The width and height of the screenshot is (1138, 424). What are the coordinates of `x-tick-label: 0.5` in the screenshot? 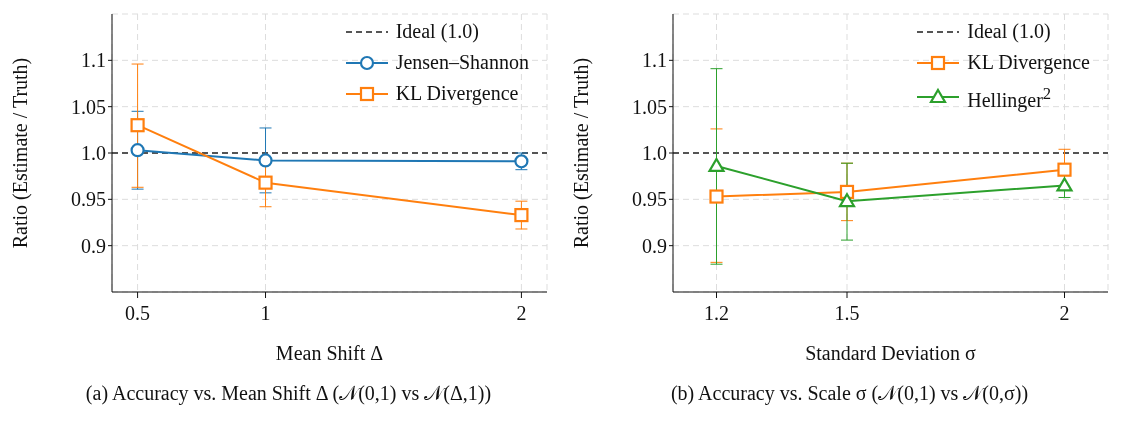 It's located at (138, 313).